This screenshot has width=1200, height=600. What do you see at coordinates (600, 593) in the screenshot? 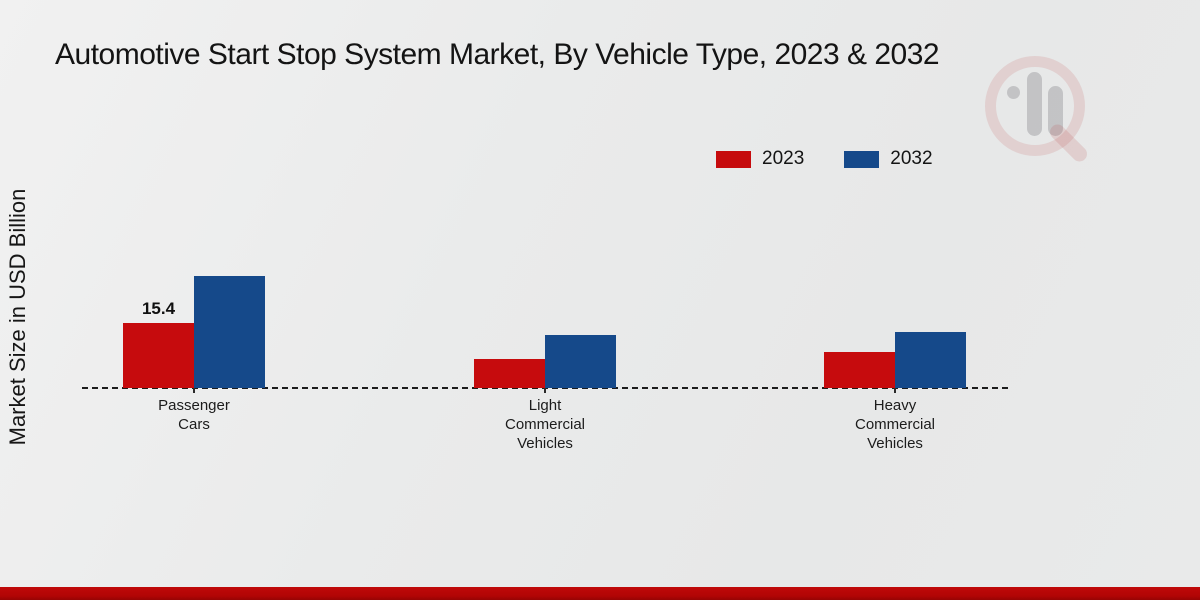
I see `footer-red-band` at bounding box center [600, 593].